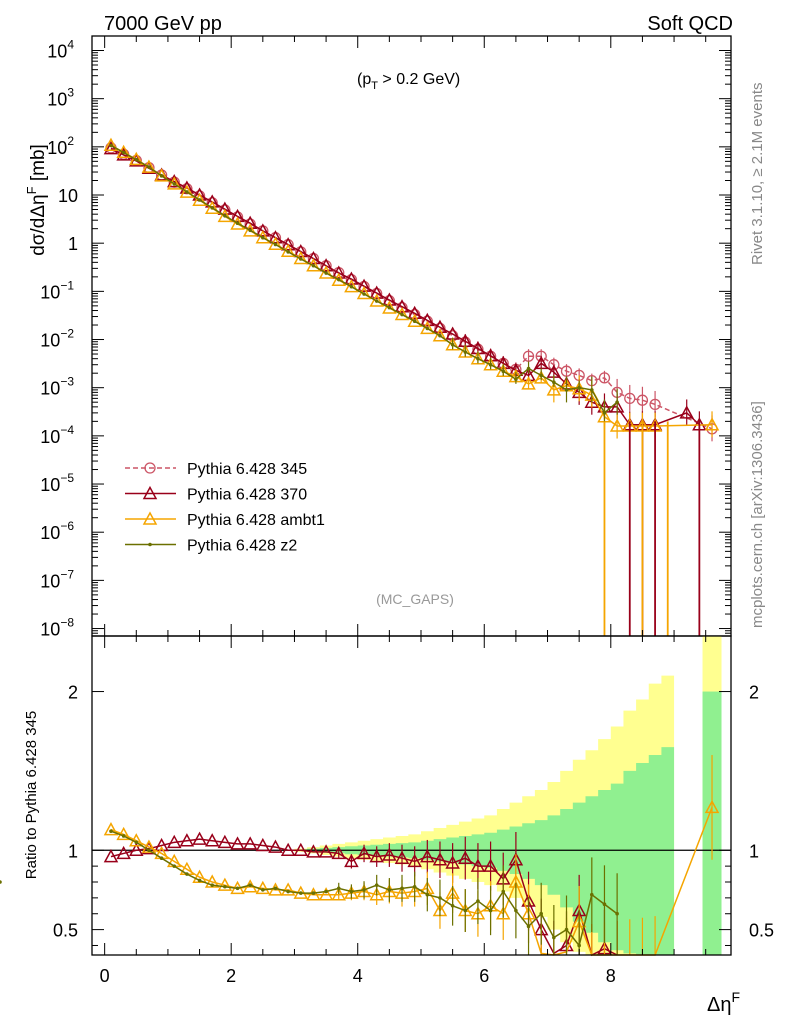  I want to click on legend-marker-z2, so click(150, 544).